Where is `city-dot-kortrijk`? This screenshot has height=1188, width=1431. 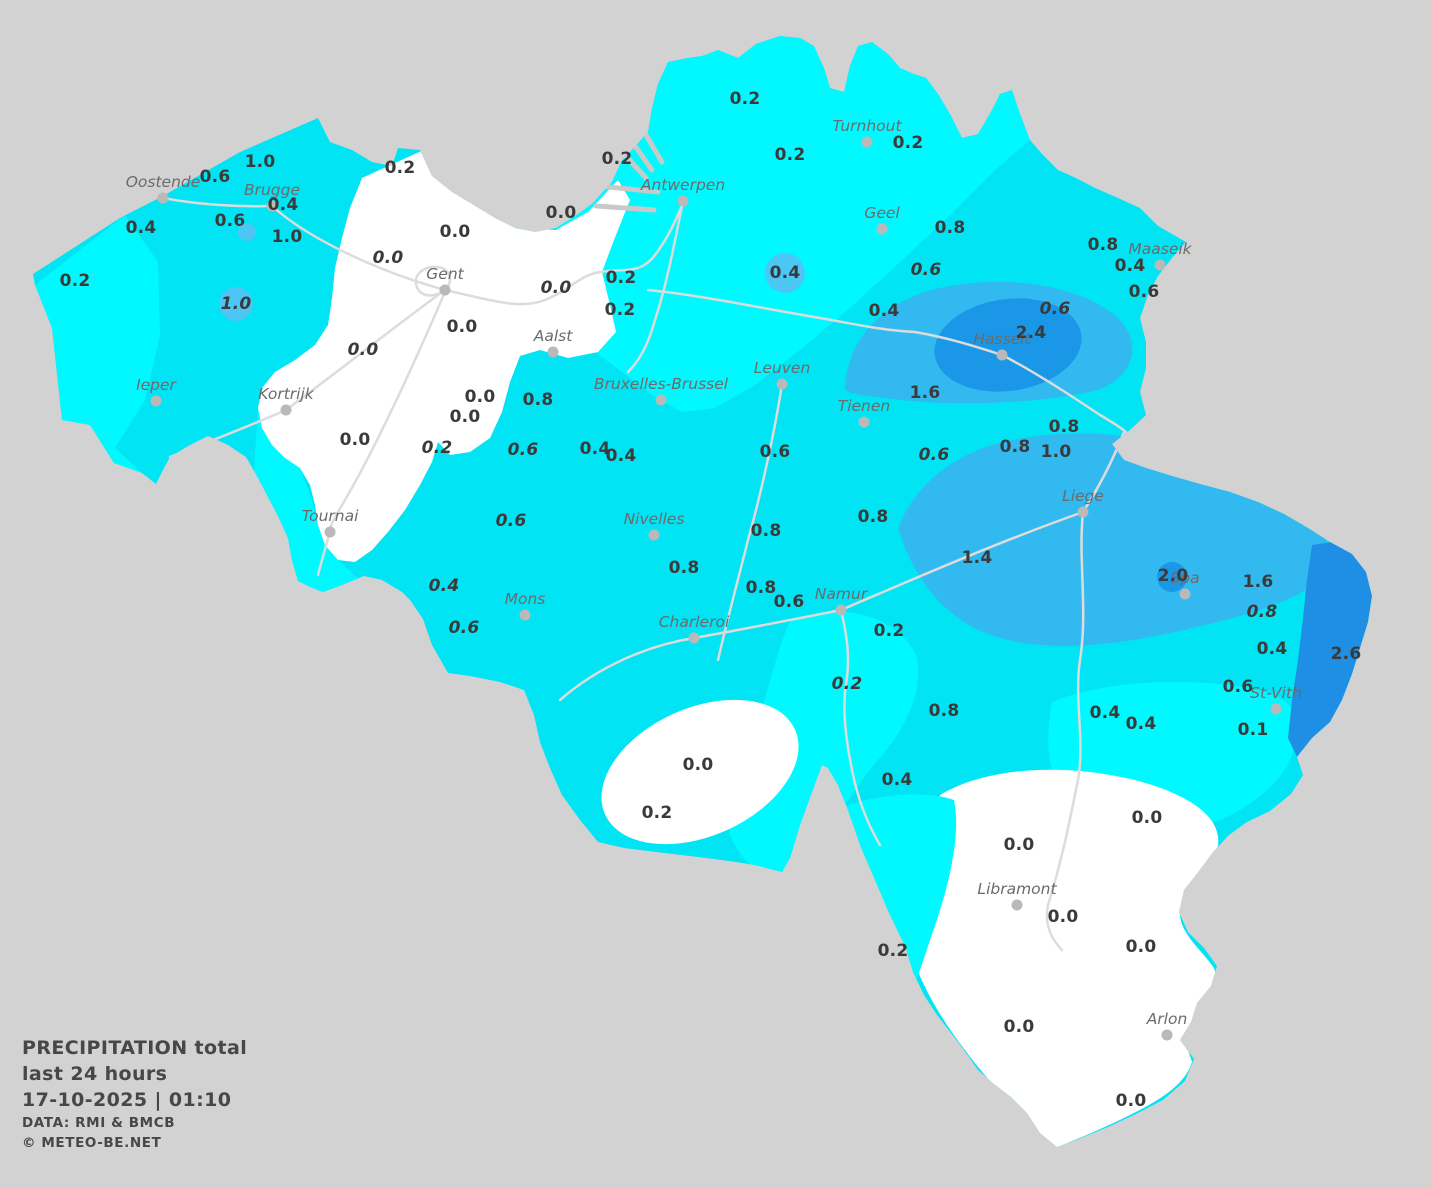
city-dot-kortrijk is located at coordinates (286, 410).